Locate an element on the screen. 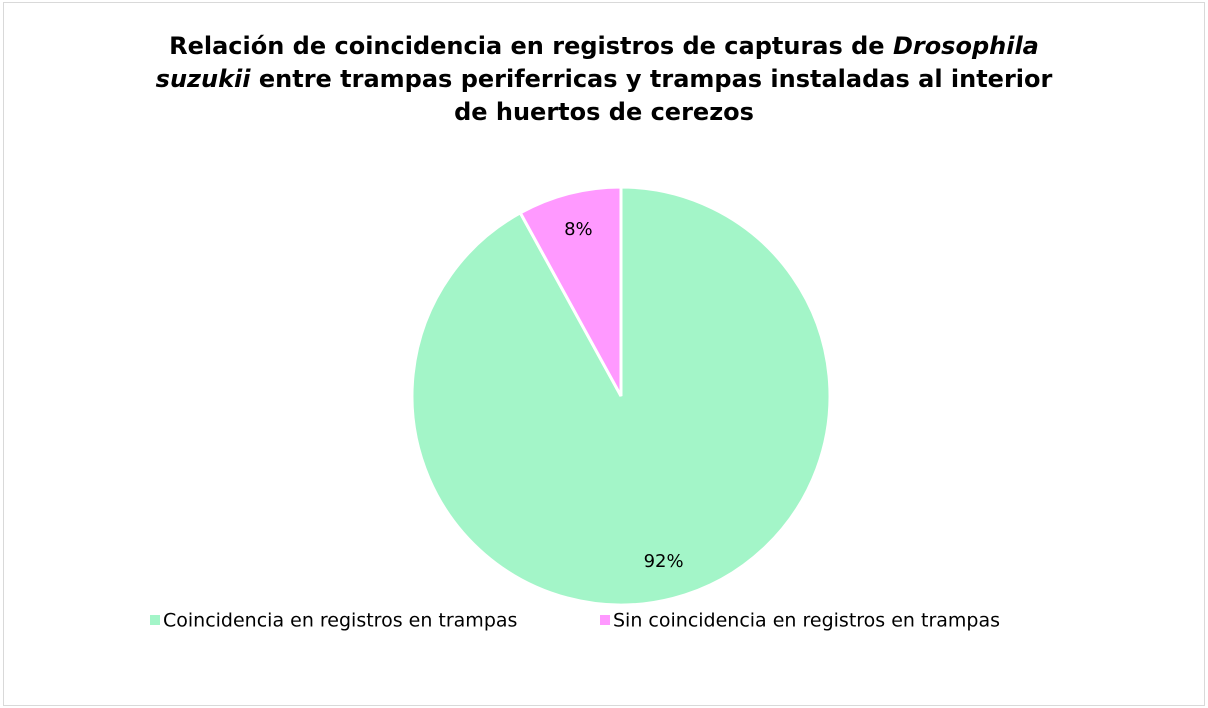 This screenshot has width=1208, height=708. pie-slice is located at coordinates (570, 291).